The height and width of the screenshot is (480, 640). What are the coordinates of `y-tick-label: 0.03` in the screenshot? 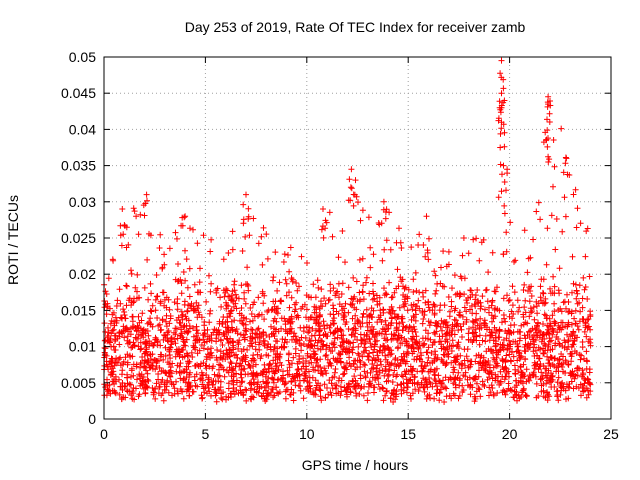 It's located at (82, 202).